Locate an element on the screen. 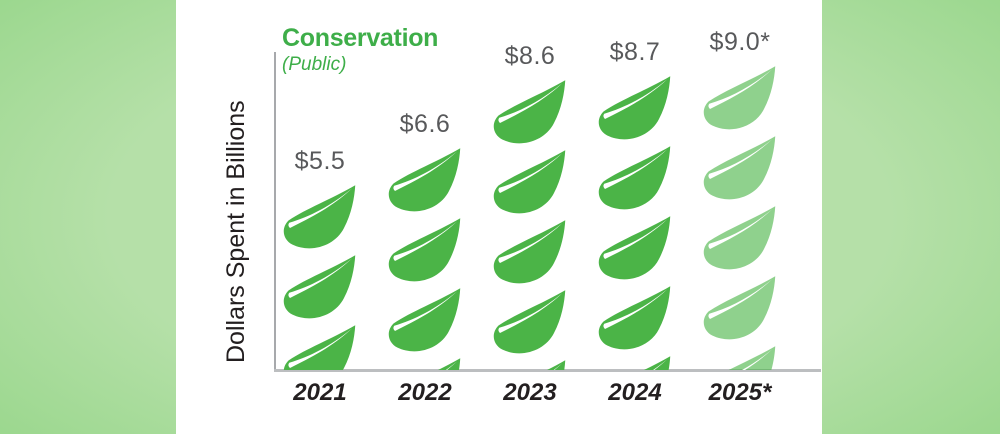  value-label: $6.6 is located at coordinates (425, 124).